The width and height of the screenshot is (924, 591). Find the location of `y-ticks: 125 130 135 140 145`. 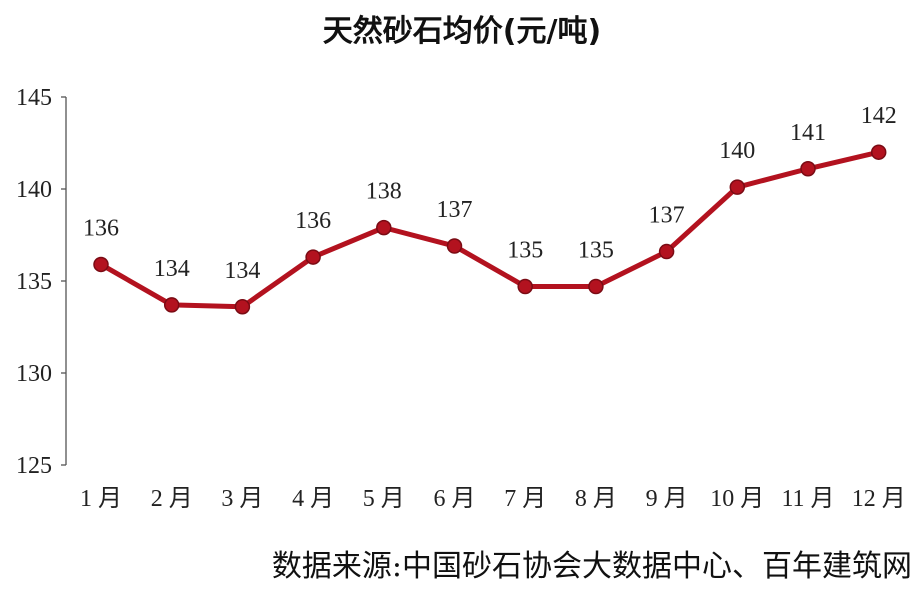

y-ticks: 125 130 135 140 145 is located at coordinates (41, 282).